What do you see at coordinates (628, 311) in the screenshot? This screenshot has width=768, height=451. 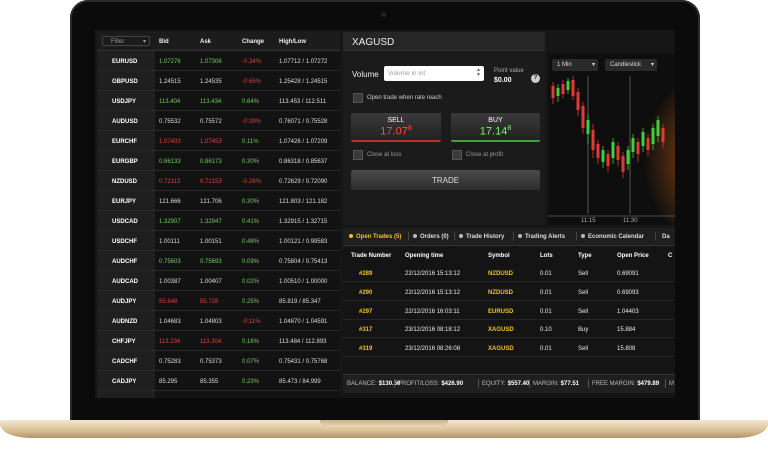 I see `trade-cell: 1.04403` at bounding box center [628, 311].